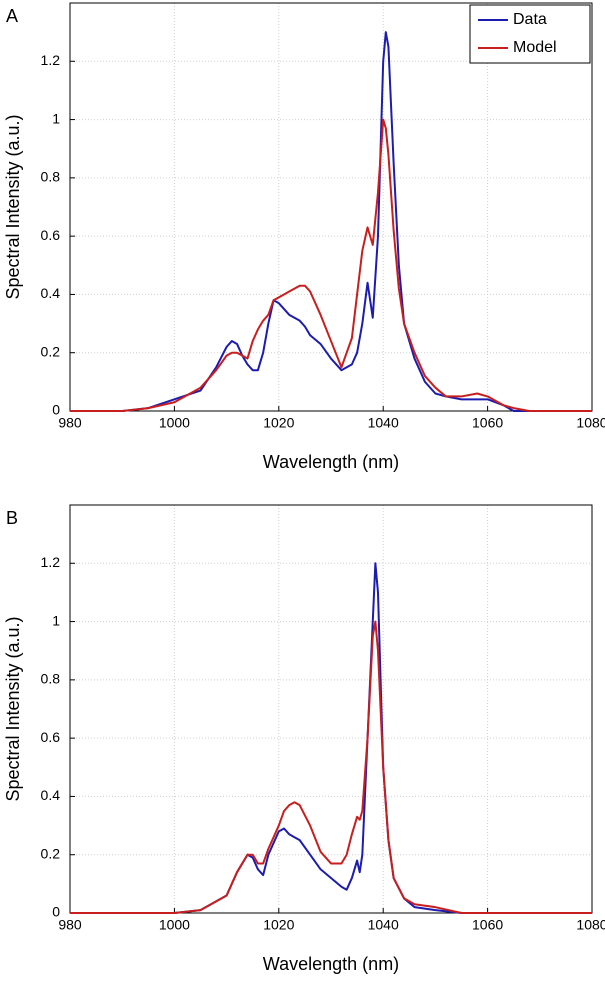 This screenshot has width=605, height=984. What do you see at coordinates (12, 16) in the screenshot?
I see `panel-label: A` at bounding box center [12, 16].